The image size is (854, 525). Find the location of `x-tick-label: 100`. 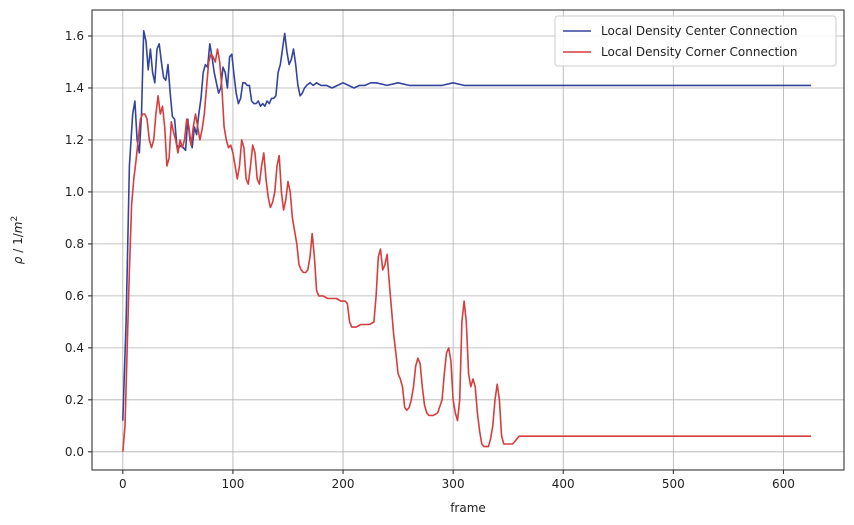

x-tick-label: 100 is located at coordinates (232, 484).